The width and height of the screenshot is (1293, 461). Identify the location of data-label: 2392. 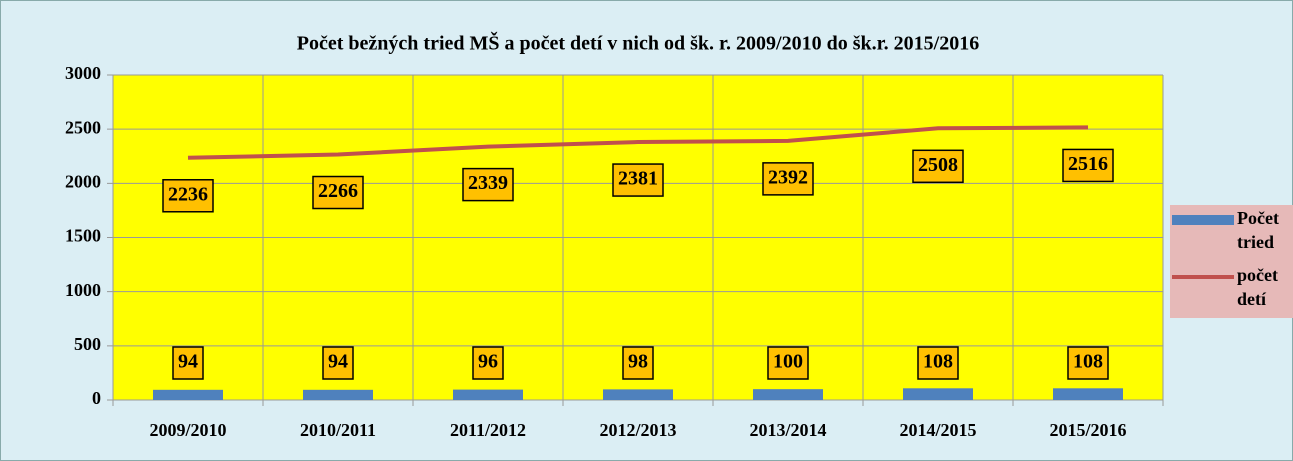
(788, 177).